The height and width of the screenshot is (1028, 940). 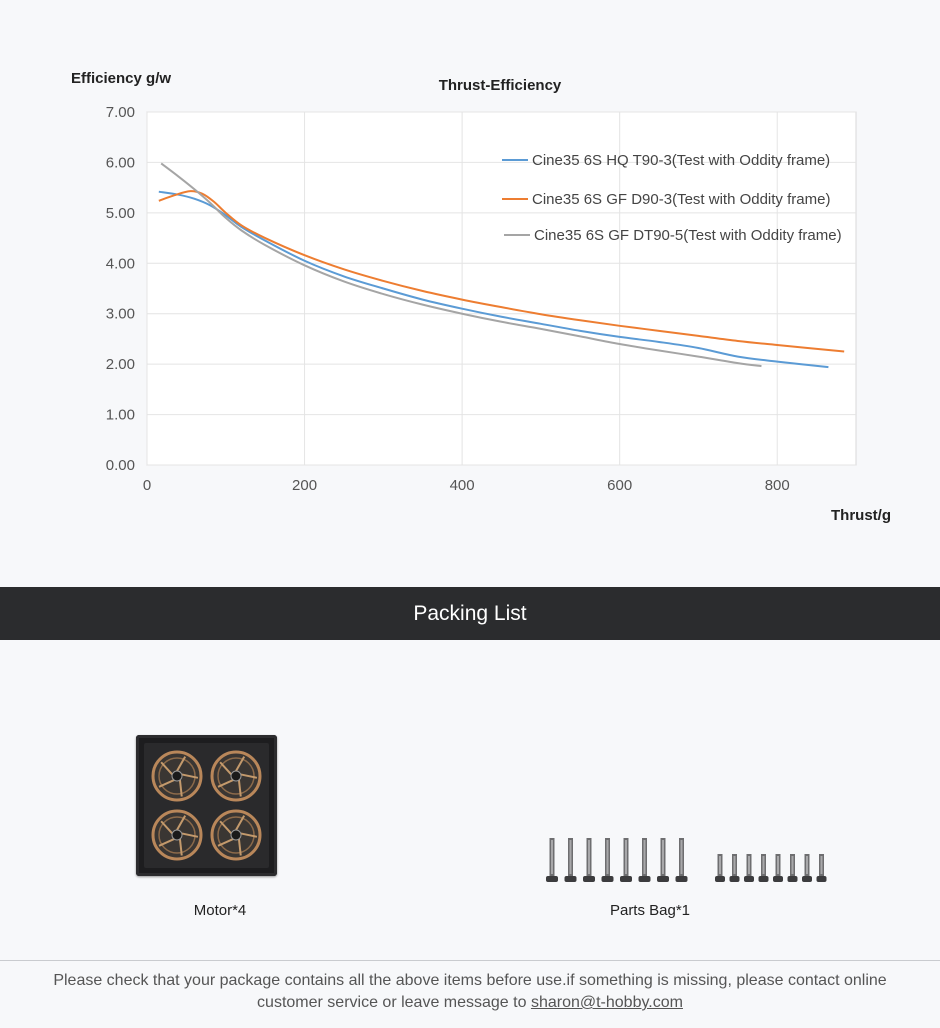 I want to click on y-tick-label: 0.00, so click(x=120, y=465).